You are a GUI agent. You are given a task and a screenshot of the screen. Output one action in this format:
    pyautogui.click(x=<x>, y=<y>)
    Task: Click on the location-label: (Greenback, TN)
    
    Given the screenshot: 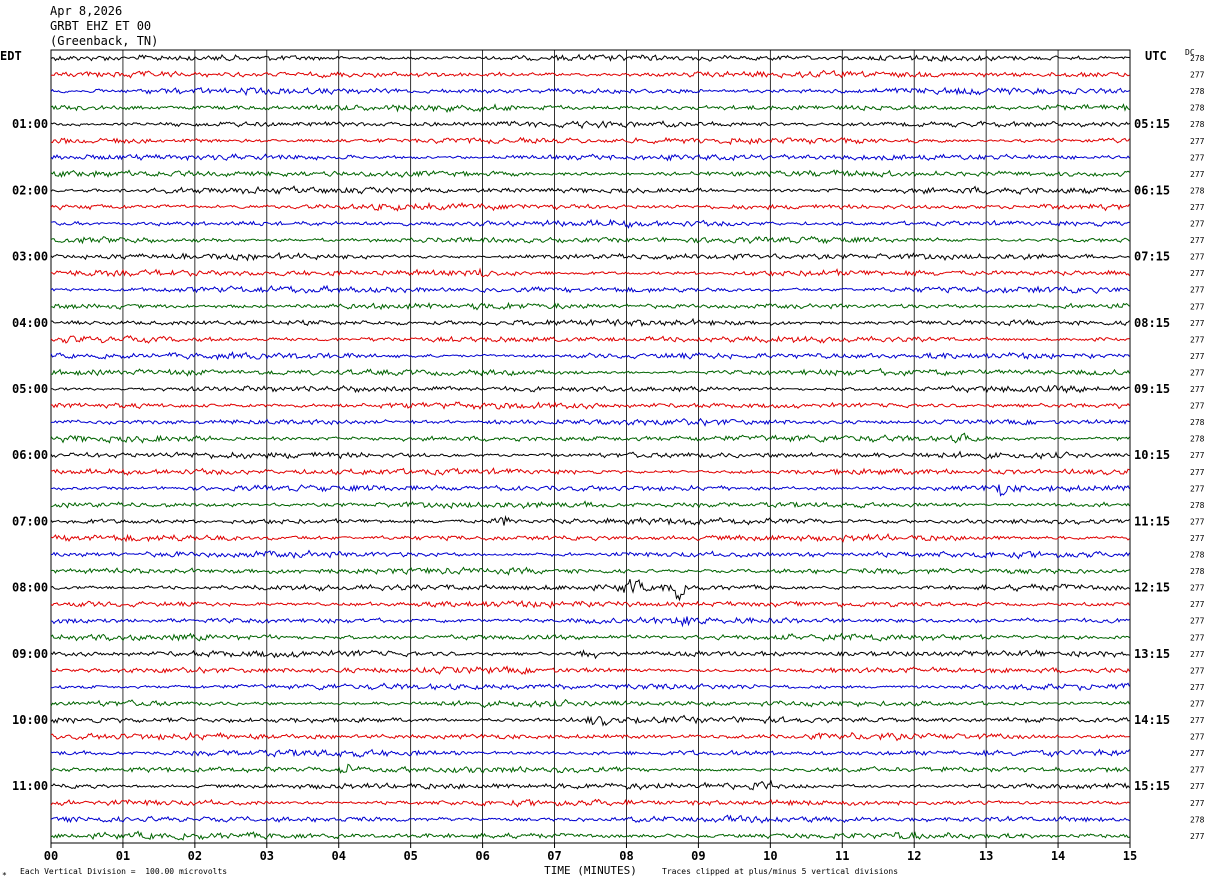 What is the action you would take?
    pyautogui.click(x=104, y=41)
    